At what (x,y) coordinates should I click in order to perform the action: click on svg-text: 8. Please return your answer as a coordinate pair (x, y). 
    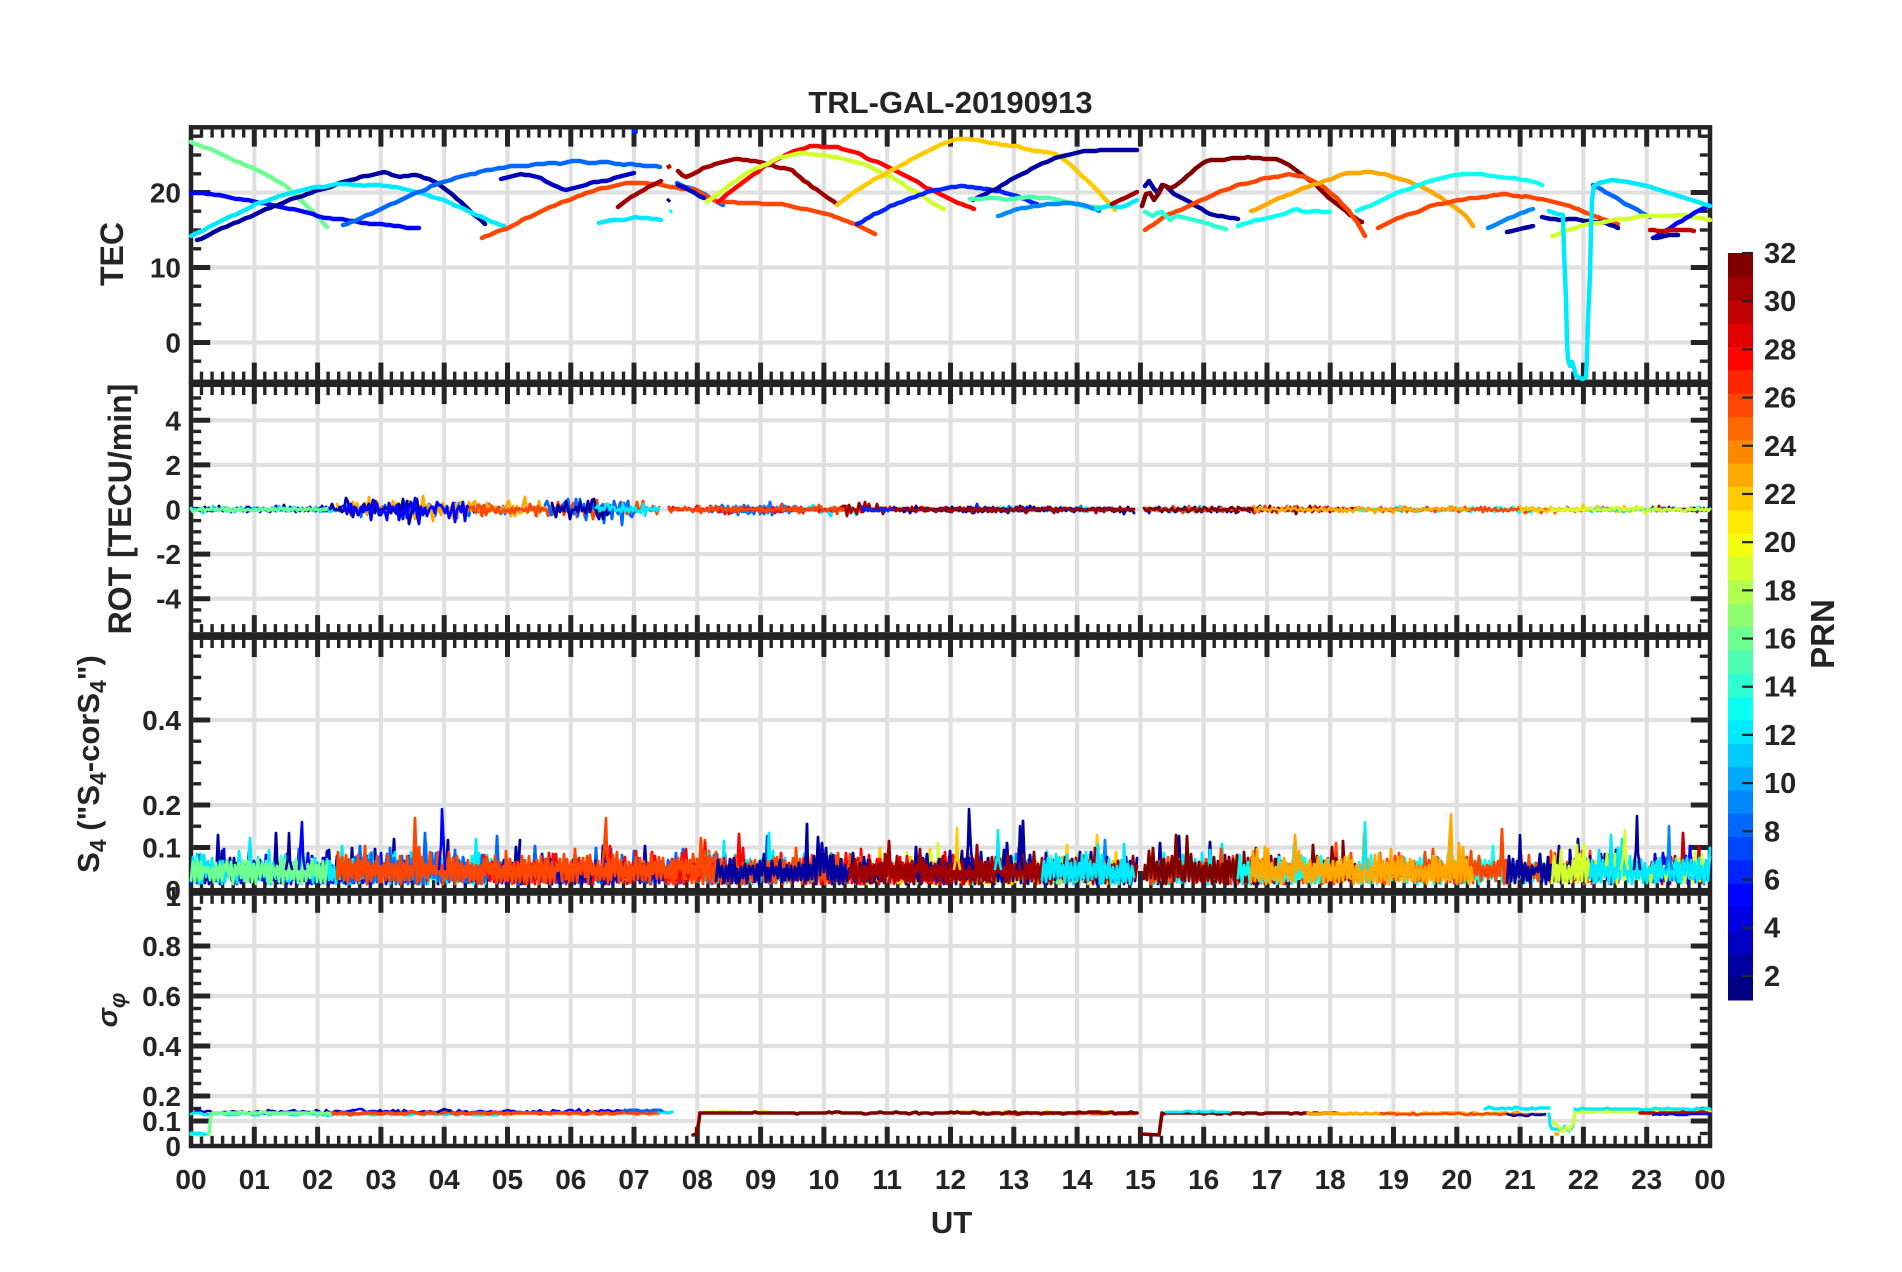
    Looking at the image, I should click on (1772, 832).